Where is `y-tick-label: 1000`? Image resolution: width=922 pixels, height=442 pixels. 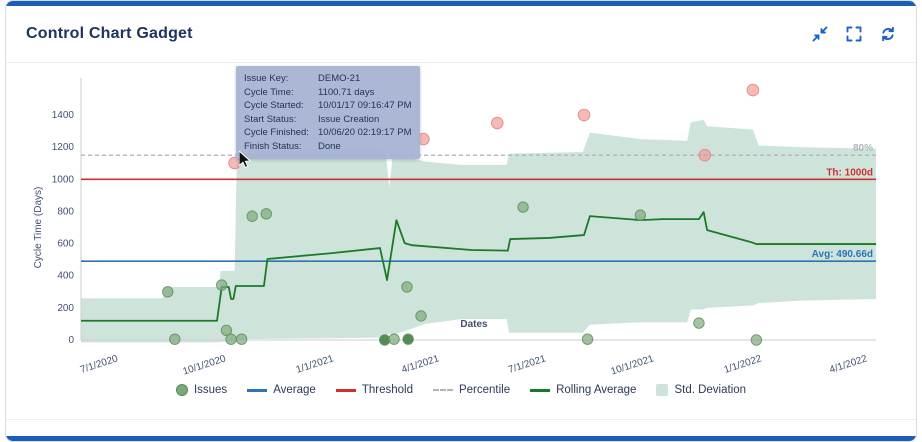 y-tick-label: 1000 is located at coordinates (63, 179).